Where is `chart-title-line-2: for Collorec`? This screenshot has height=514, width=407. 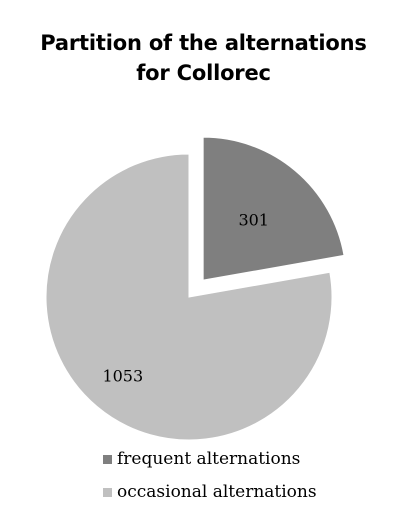 chart-title-line-2: for Collorec is located at coordinates (203, 73).